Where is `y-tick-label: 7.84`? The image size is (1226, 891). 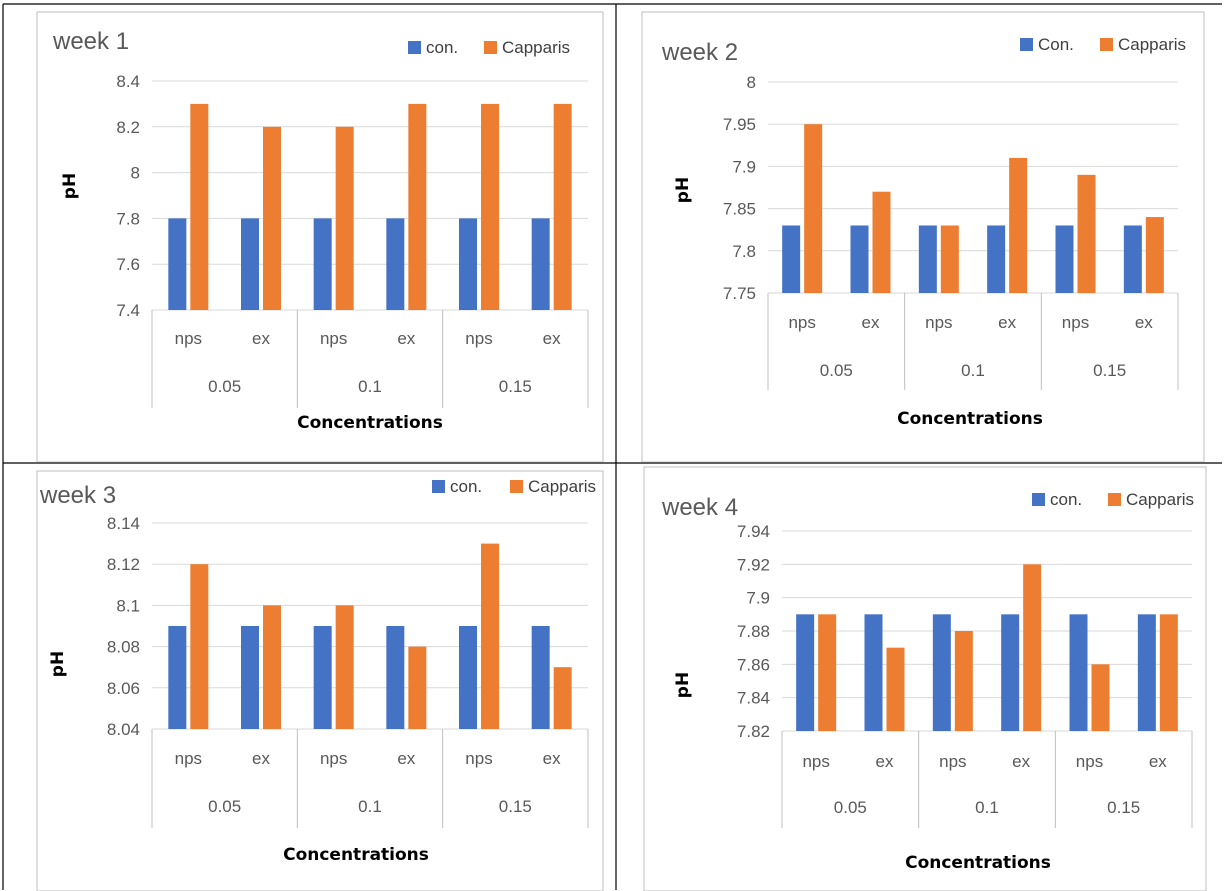 y-tick-label: 7.84 is located at coordinates (753, 698).